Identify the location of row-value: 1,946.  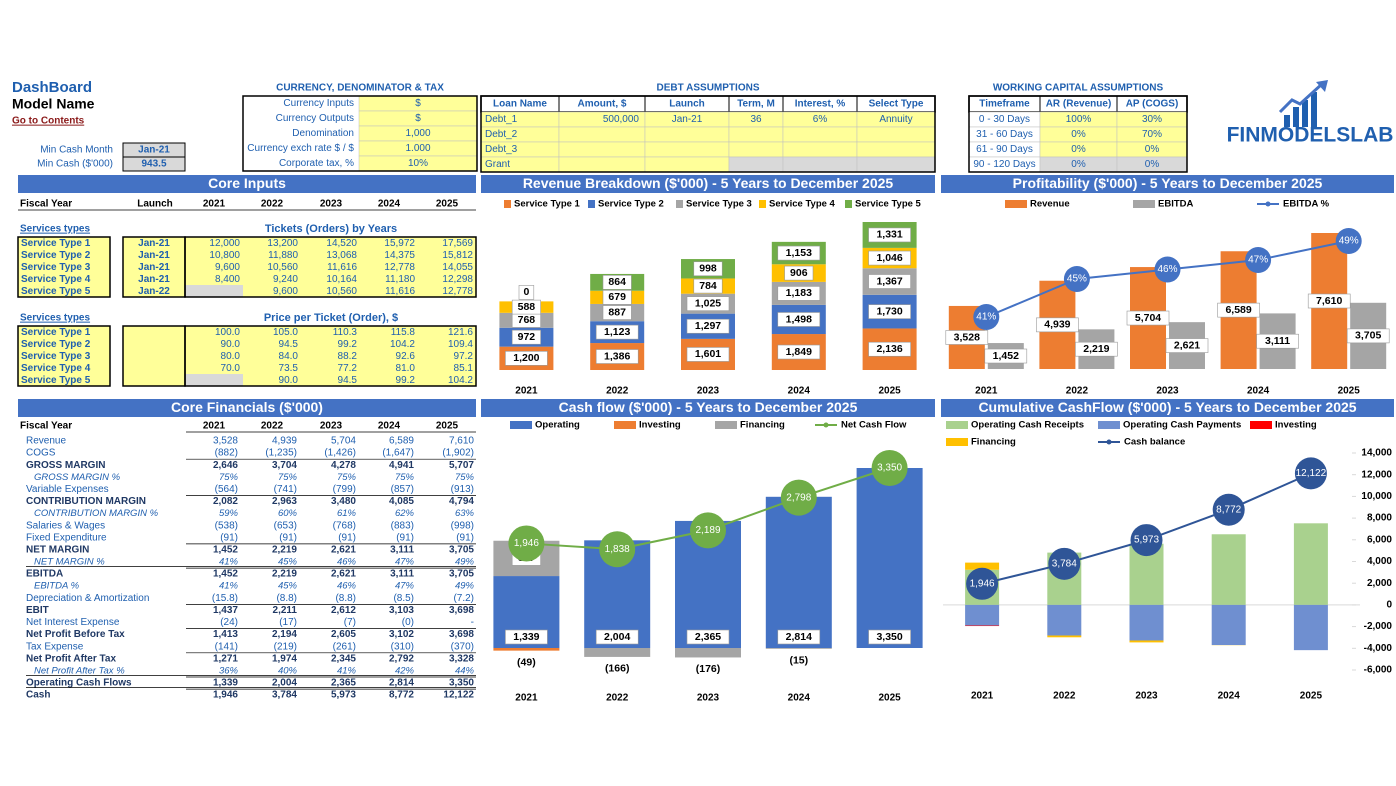
(225, 695).